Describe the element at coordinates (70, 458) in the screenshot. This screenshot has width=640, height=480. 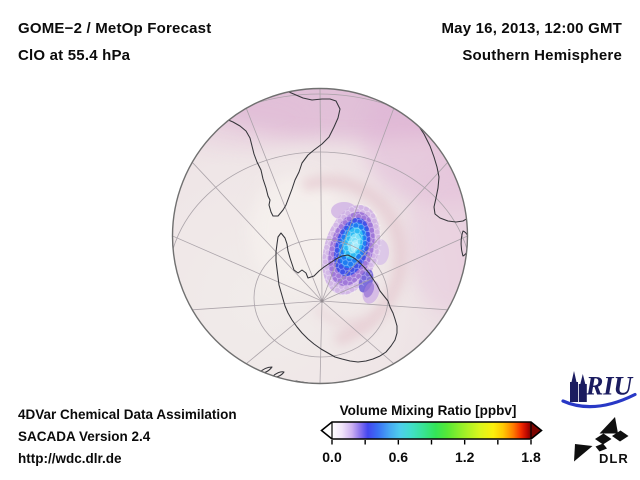
I see `url-label: http://wdc.dlr.de` at that location.